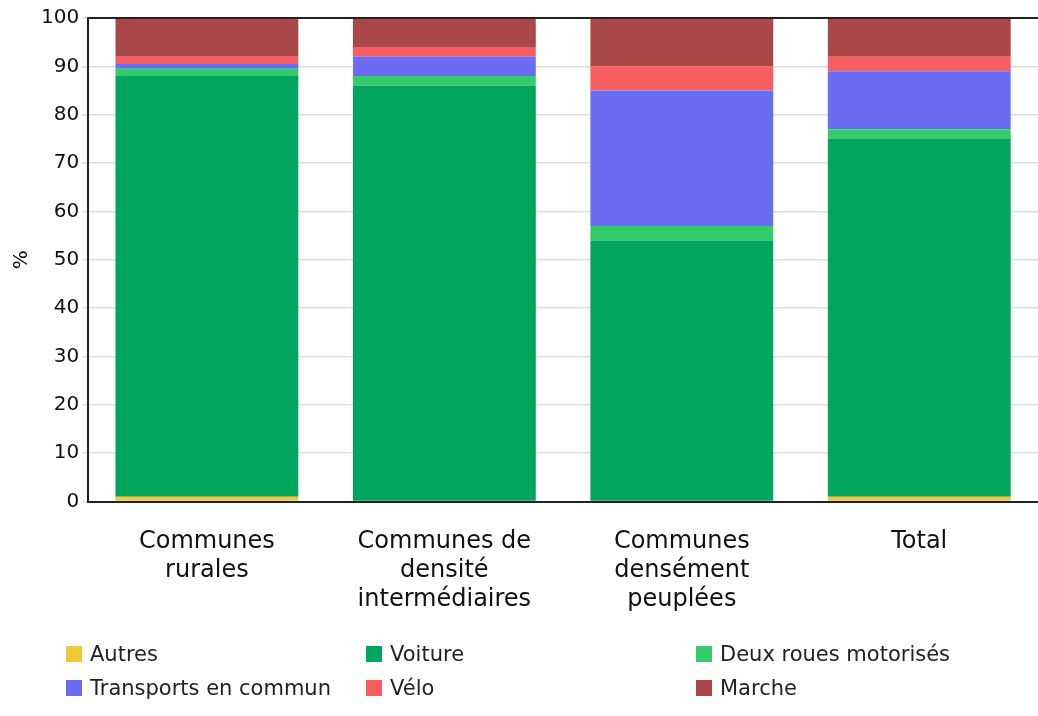 The height and width of the screenshot is (716, 1038). What do you see at coordinates (412, 688) in the screenshot?
I see `legend-label: Vélo` at bounding box center [412, 688].